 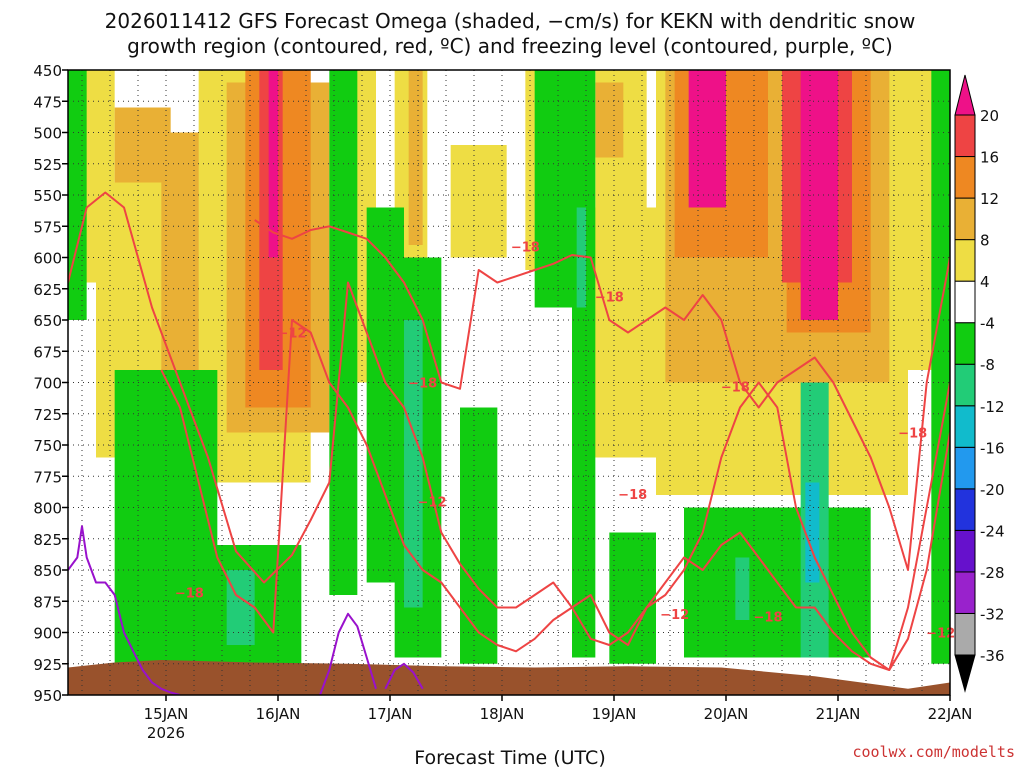 I want to click on colorbar-tick-label-13: -36, so click(x=992, y=656).